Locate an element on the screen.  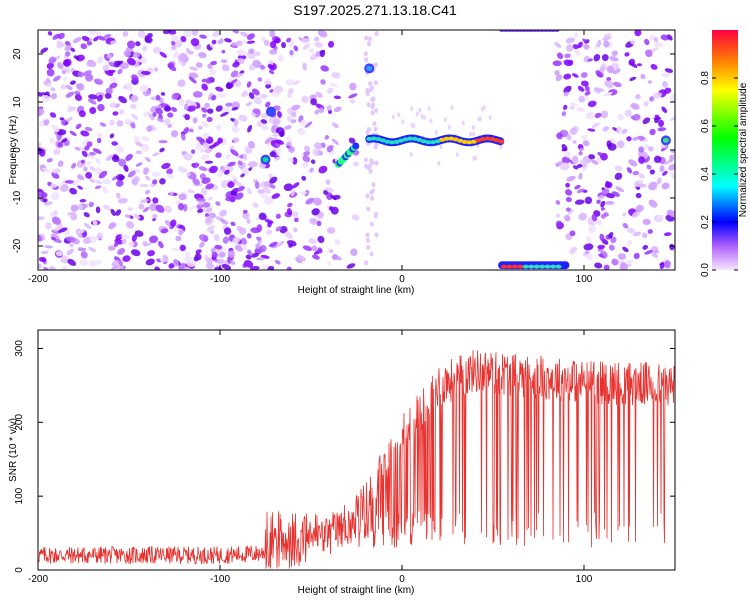
heatmap-x-tick-label: -200 is located at coordinates (38, 279).